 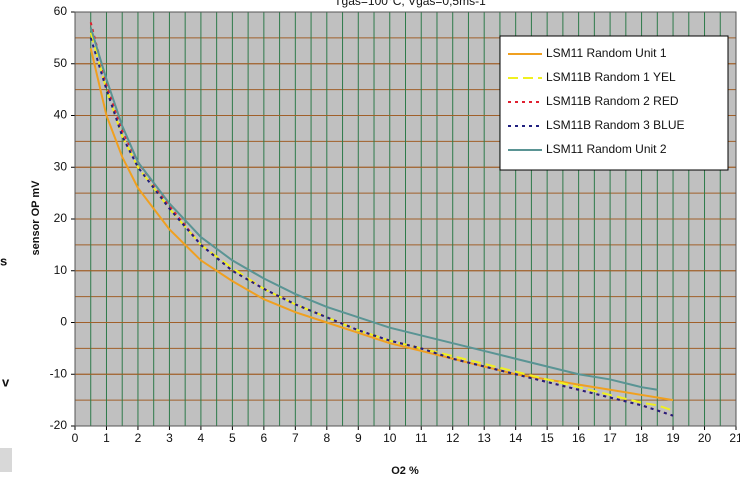 What do you see at coordinates (201, 438) in the screenshot?
I see `x-tick-label: 4` at bounding box center [201, 438].